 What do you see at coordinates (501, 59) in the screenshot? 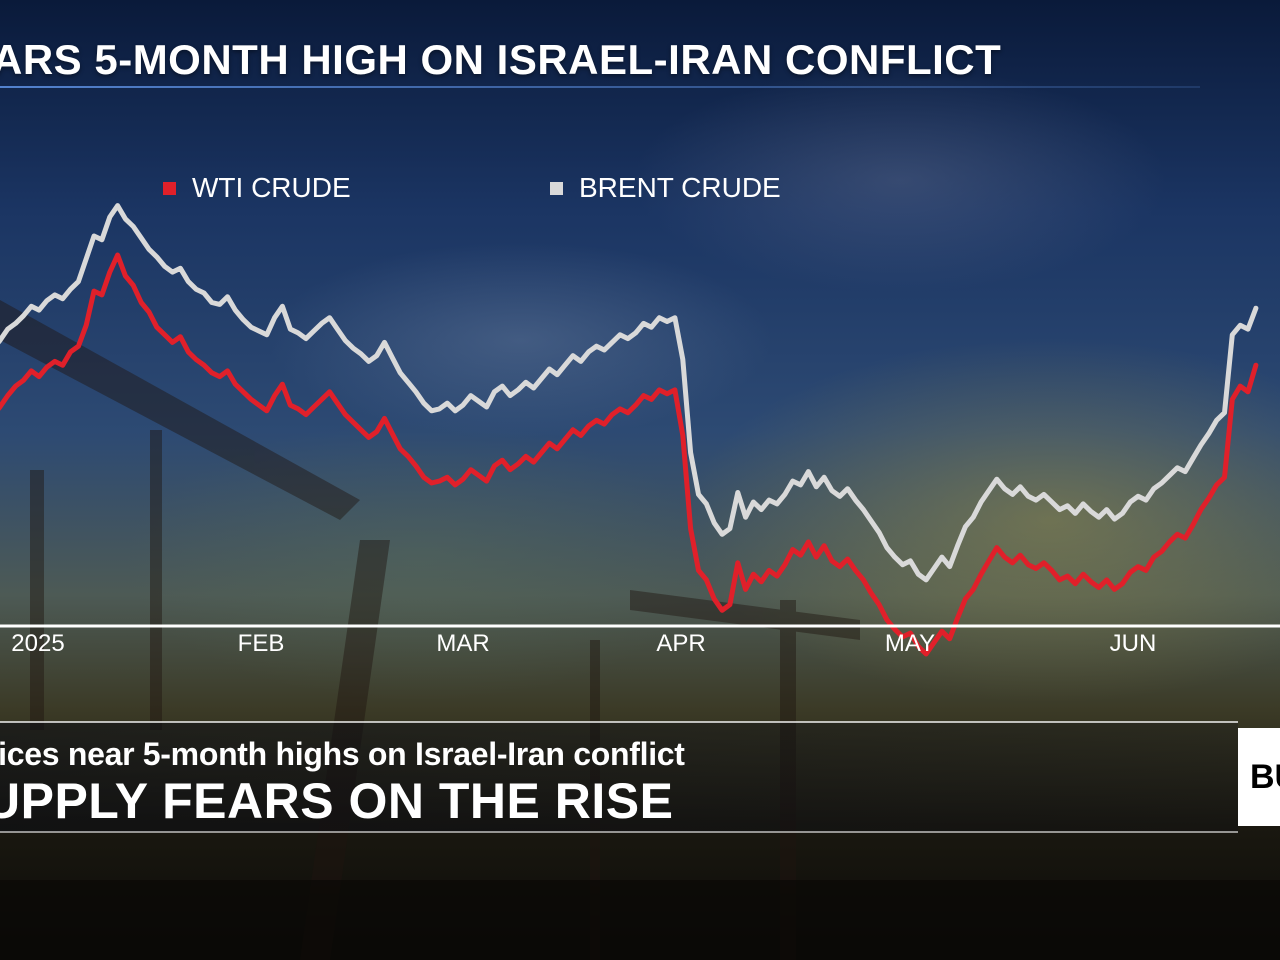
I see `headline-banner: ARS 5-MONTH HIGH ON ISRAEL-IRAN CONFLICT` at bounding box center [501, 59].